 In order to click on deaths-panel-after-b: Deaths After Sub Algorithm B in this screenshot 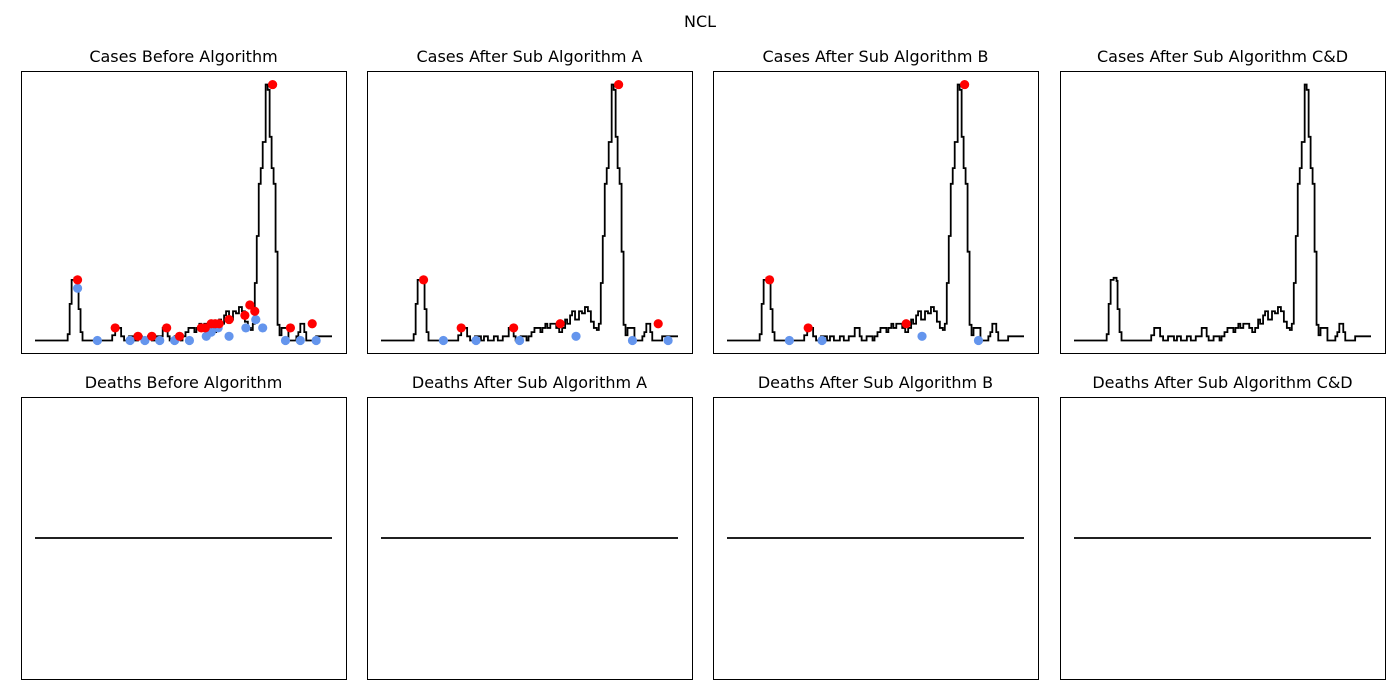, I will do `click(876, 526)`.